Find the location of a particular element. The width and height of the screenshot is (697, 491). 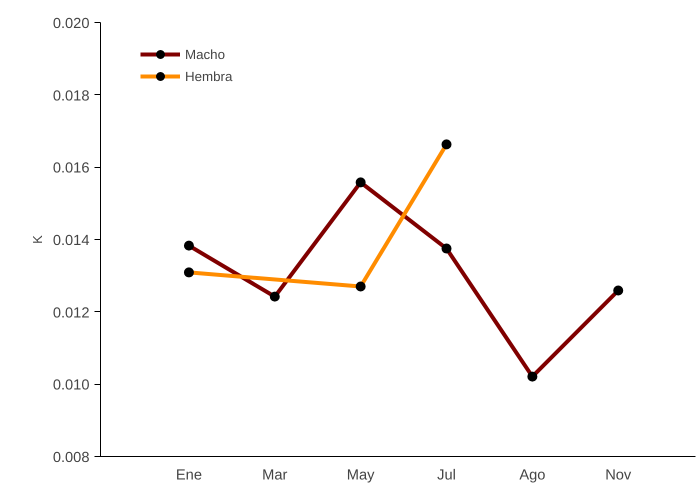

legend-label: Macho is located at coordinates (205, 54).